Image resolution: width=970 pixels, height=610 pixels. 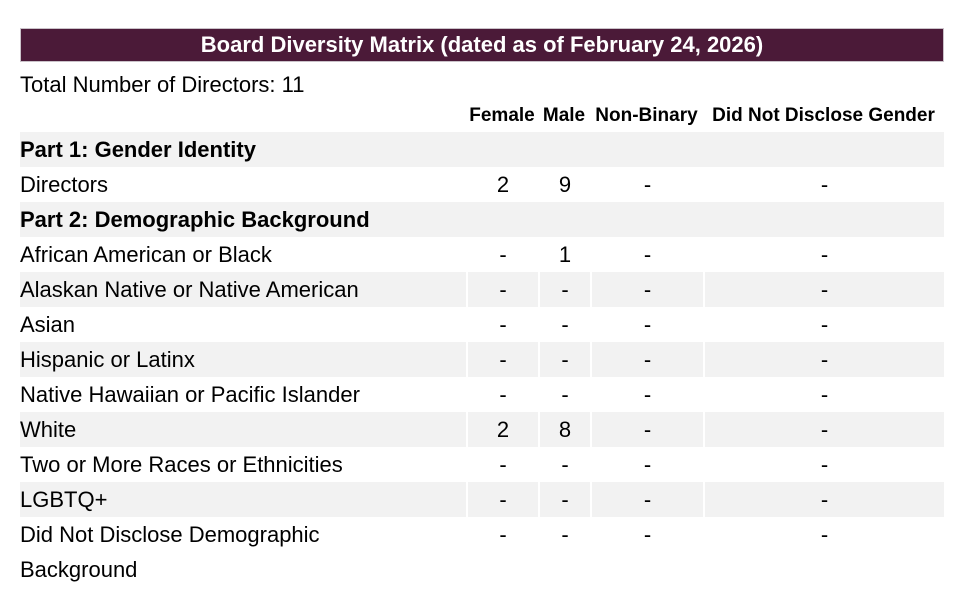 I want to click on table-row: White 2 8- -, so click(x=482, y=429).